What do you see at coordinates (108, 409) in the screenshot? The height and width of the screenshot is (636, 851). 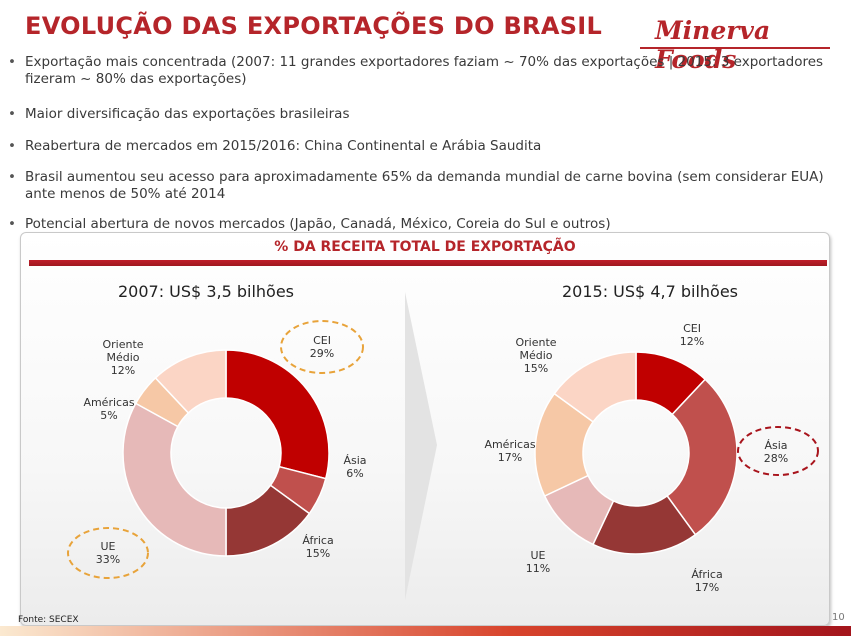 I see `data-label-0-americas: Américas 5%` at bounding box center [108, 409].